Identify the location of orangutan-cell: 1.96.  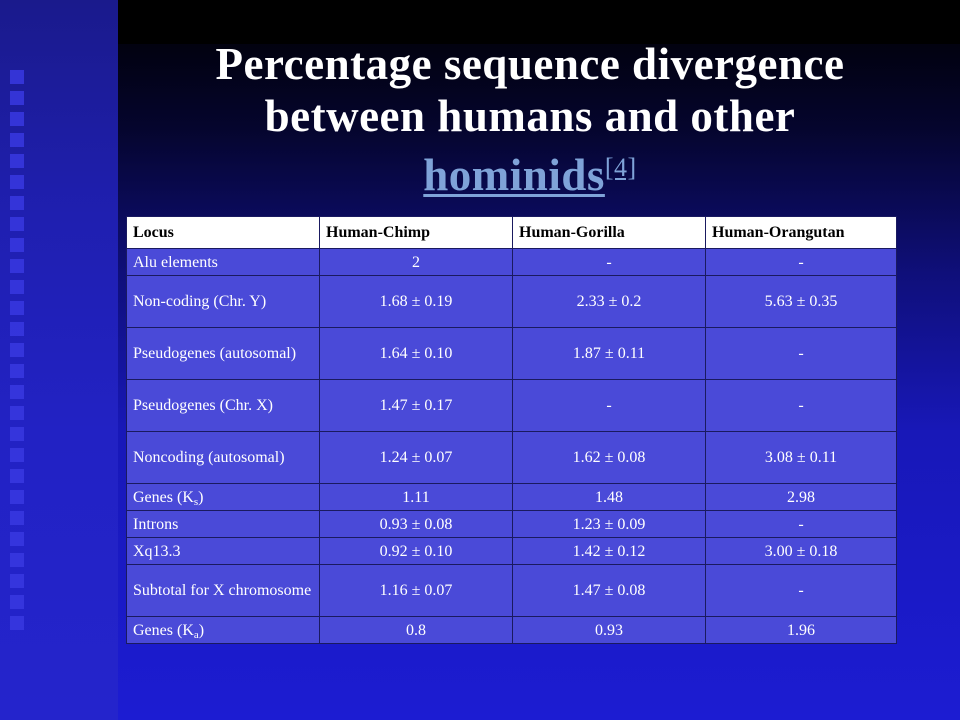
(801, 630).